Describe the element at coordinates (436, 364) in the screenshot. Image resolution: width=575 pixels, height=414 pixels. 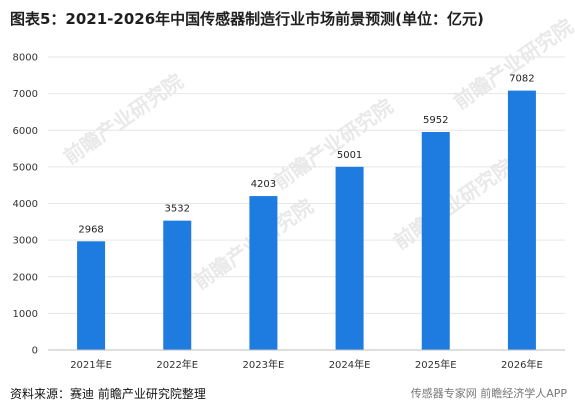
I see `x-tick-label: 2025年E` at that location.